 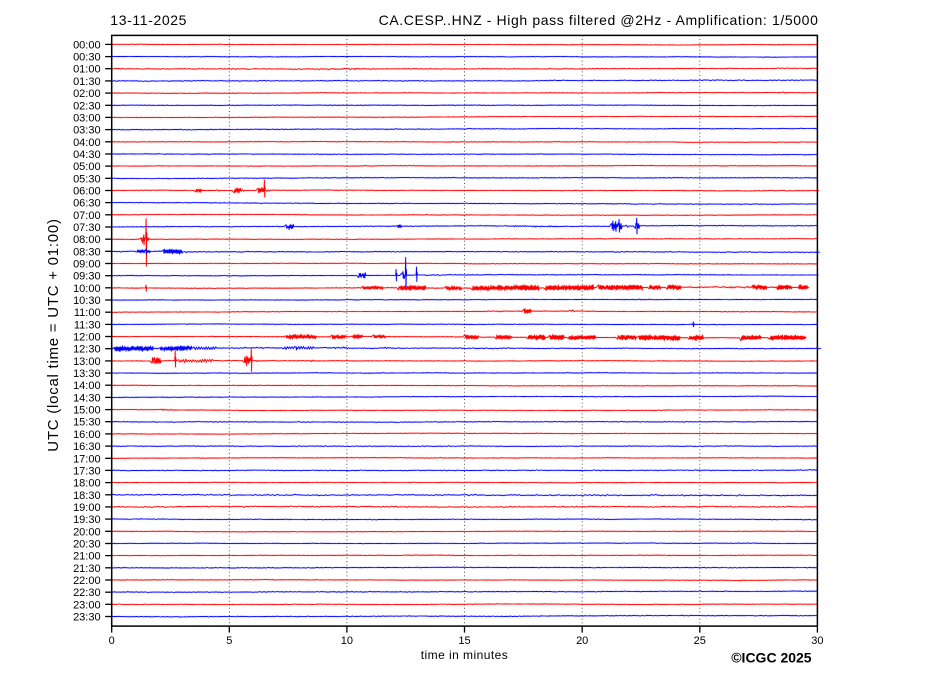 What do you see at coordinates (148, 20) in the screenshot?
I see `svg-text: 13-11-2025` at bounding box center [148, 20].